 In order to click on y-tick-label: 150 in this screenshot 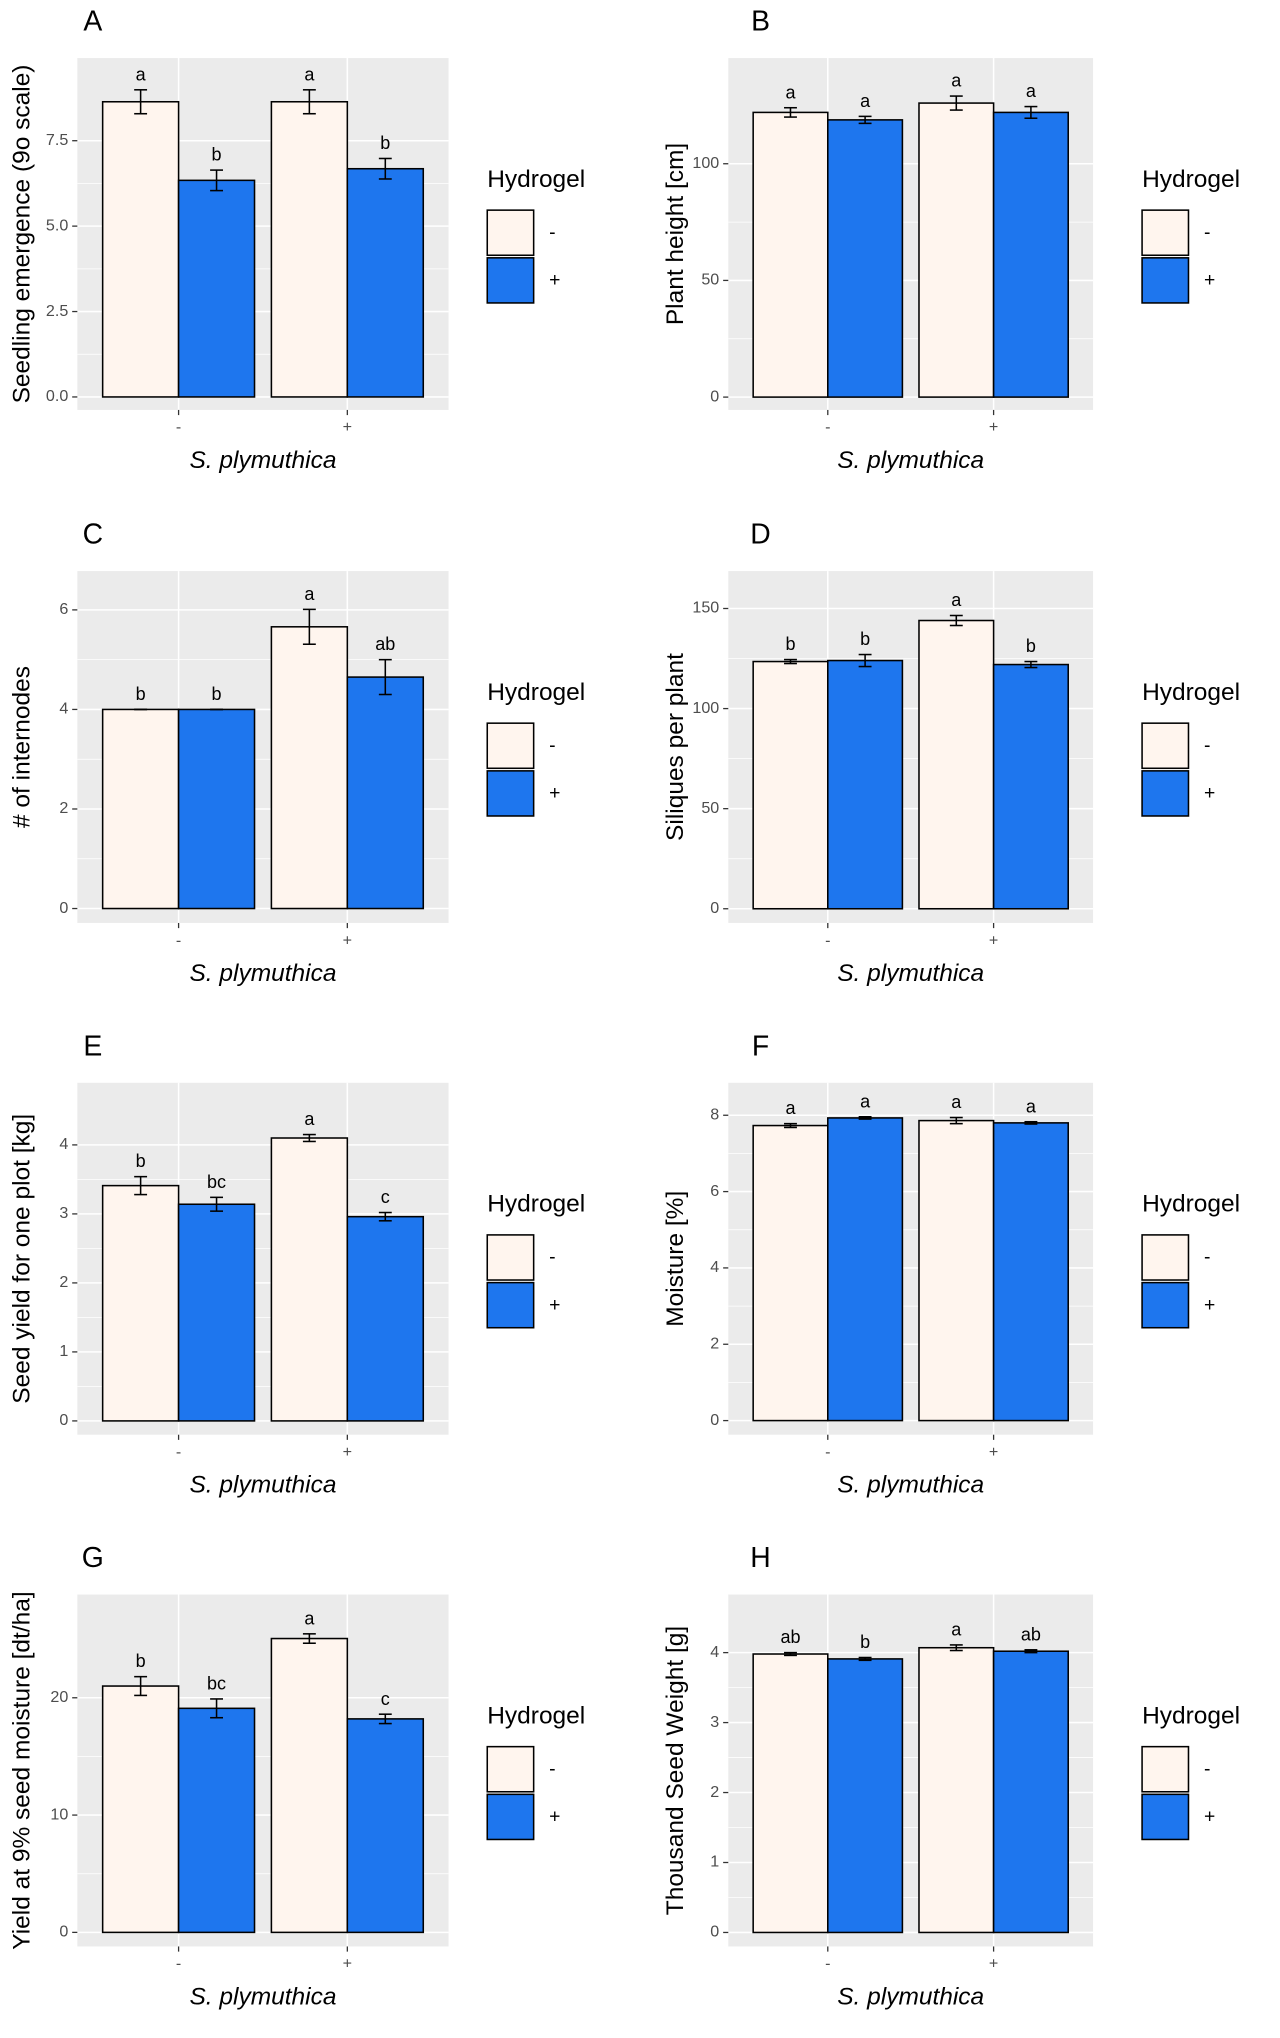, I will do `click(705, 608)`.